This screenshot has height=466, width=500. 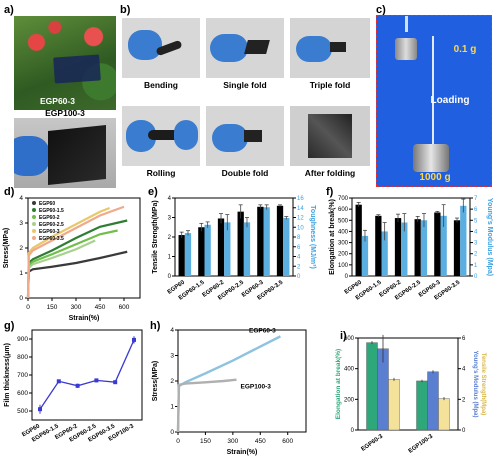 I want to click on x-tick-label: 0, so click(x=178, y=441).